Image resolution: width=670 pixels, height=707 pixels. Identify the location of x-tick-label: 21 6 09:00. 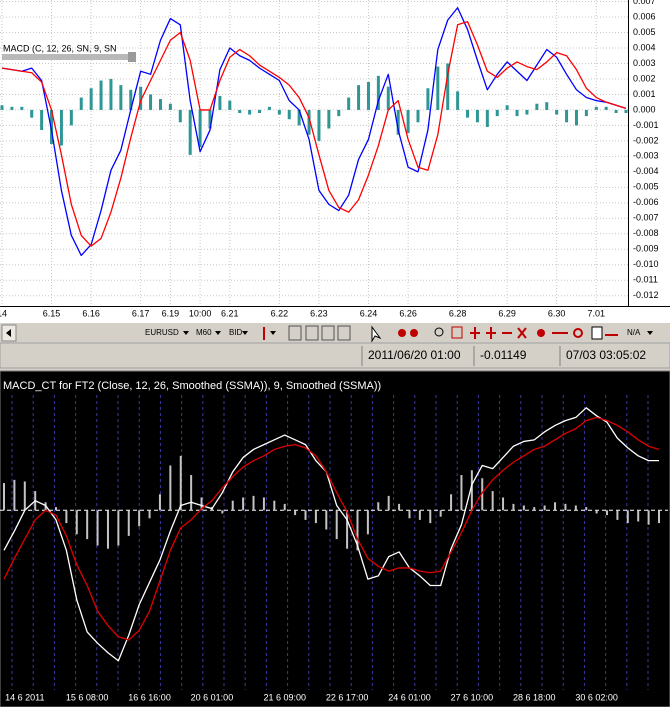
(284, 697).